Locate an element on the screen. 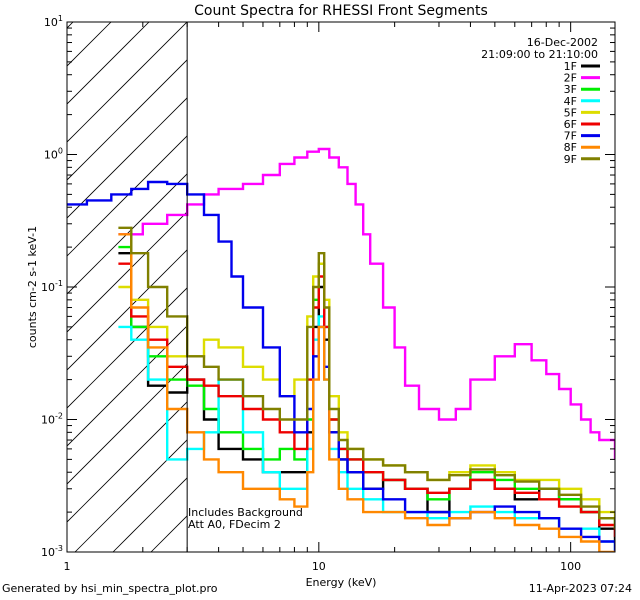 This screenshot has width=640, height=600. annotation-line-2: Att A0, FDecim 2 is located at coordinates (234, 524).